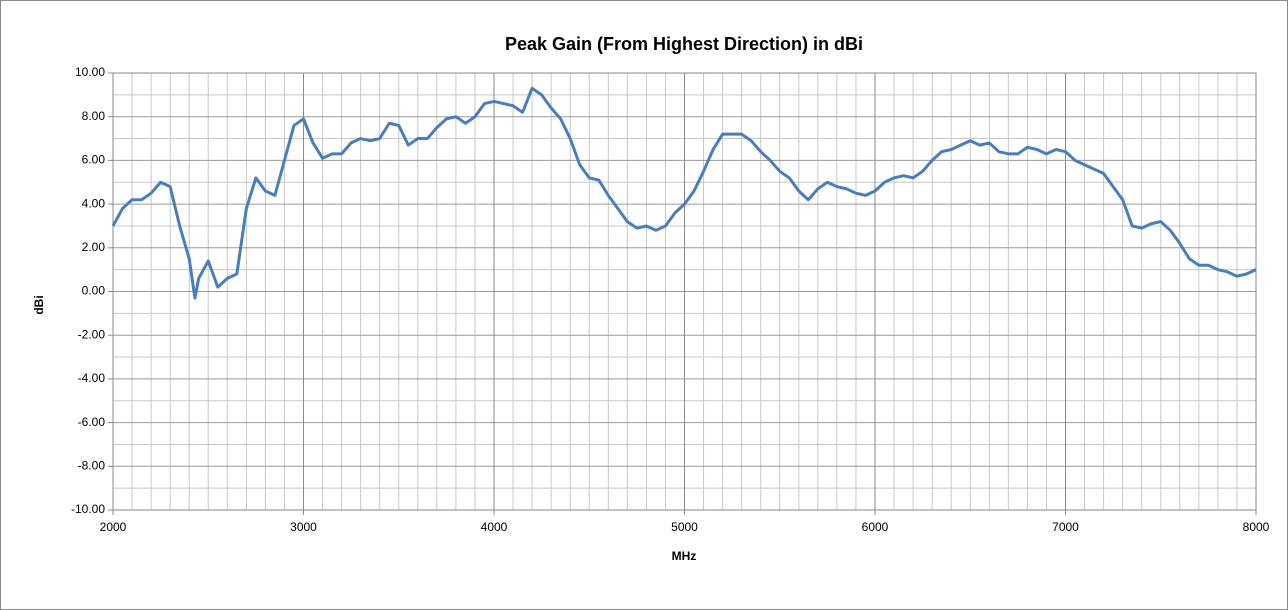 This screenshot has height=610, width=1288. Describe the element at coordinates (684, 556) in the screenshot. I see `x-axis-label: MHz` at that location.